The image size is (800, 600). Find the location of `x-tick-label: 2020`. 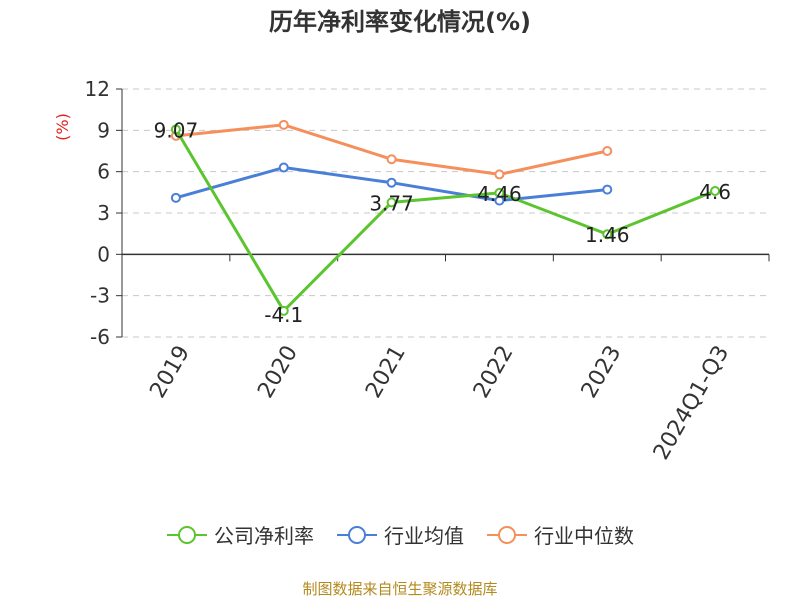

x-tick-label: 2020 is located at coordinates (278, 372).